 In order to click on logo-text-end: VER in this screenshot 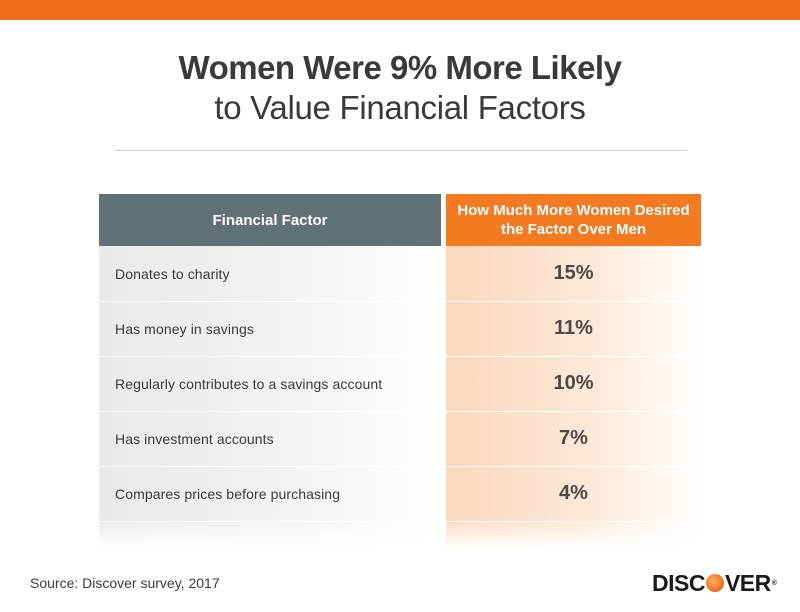, I will do `click(747, 582)`.